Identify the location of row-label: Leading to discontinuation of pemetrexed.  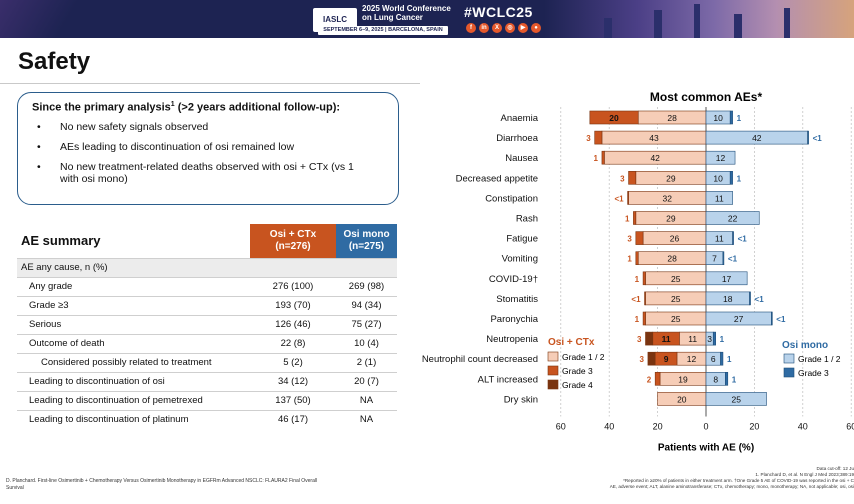
(133, 400).